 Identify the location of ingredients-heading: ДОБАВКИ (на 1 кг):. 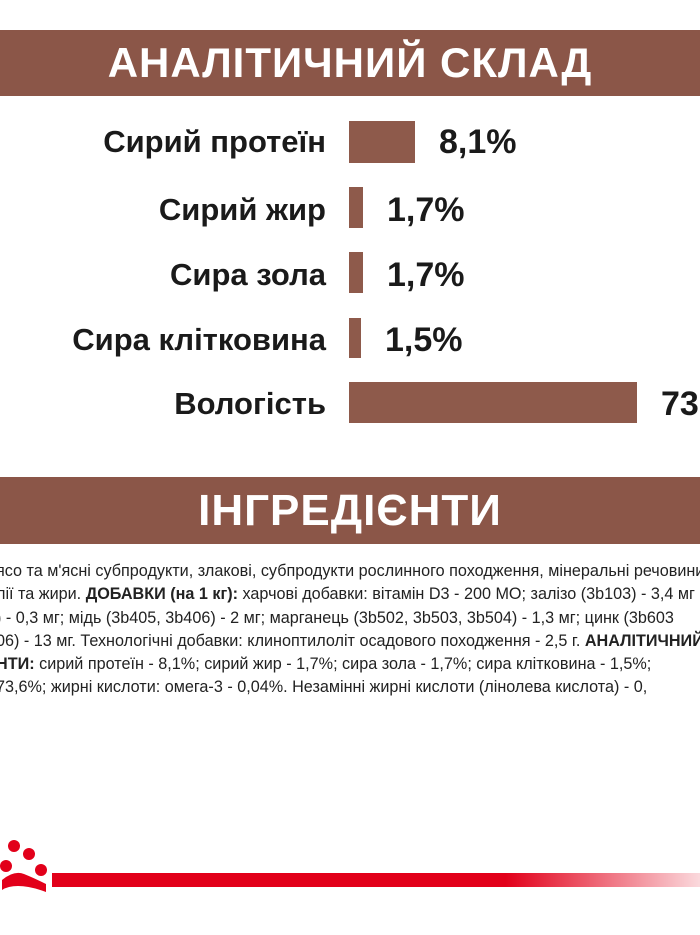
(162, 594).